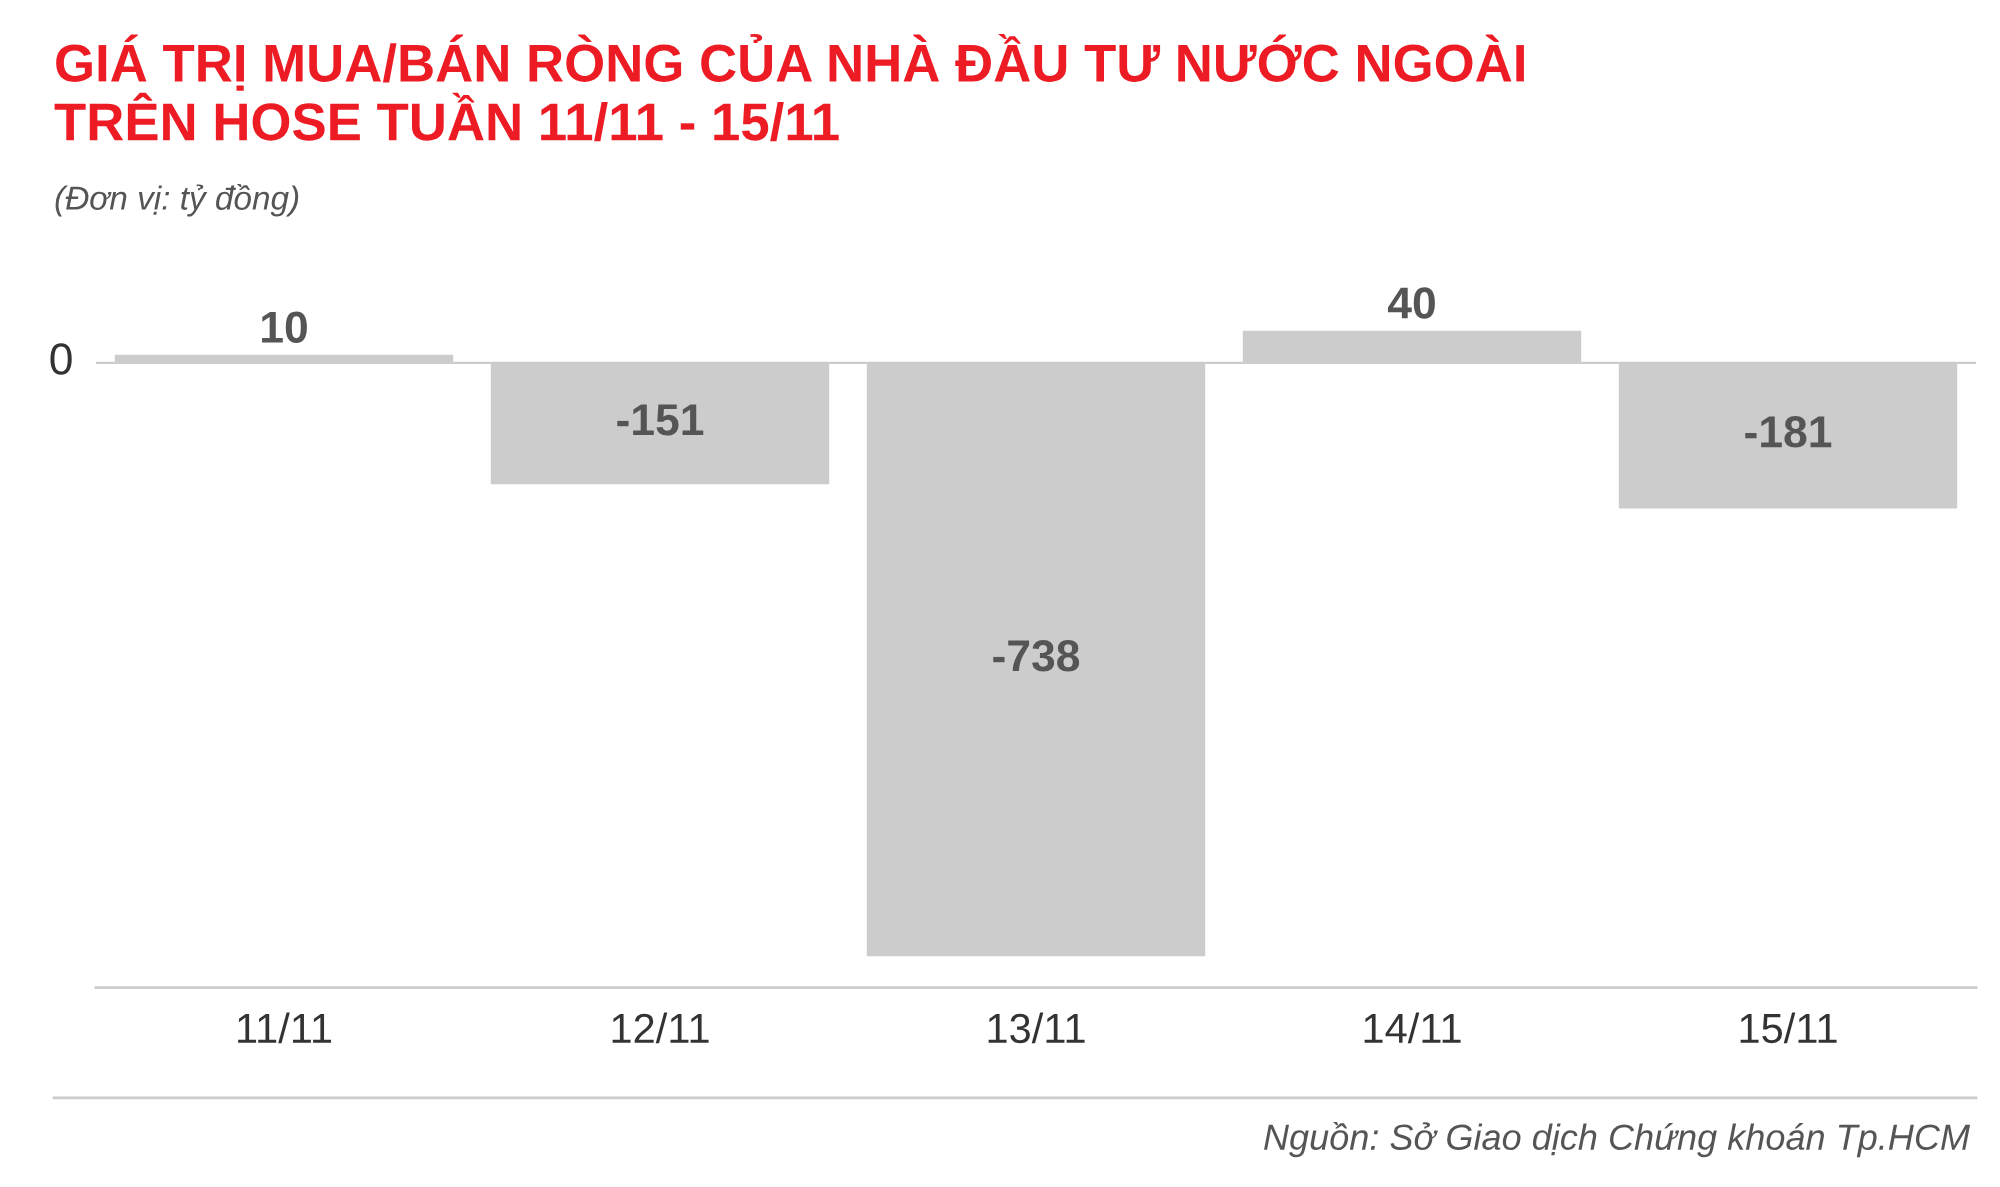 The height and width of the screenshot is (1187, 2000). Describe the element at coordinates (284, 327) in the screenshot. I see `data-label: 10` at that location.